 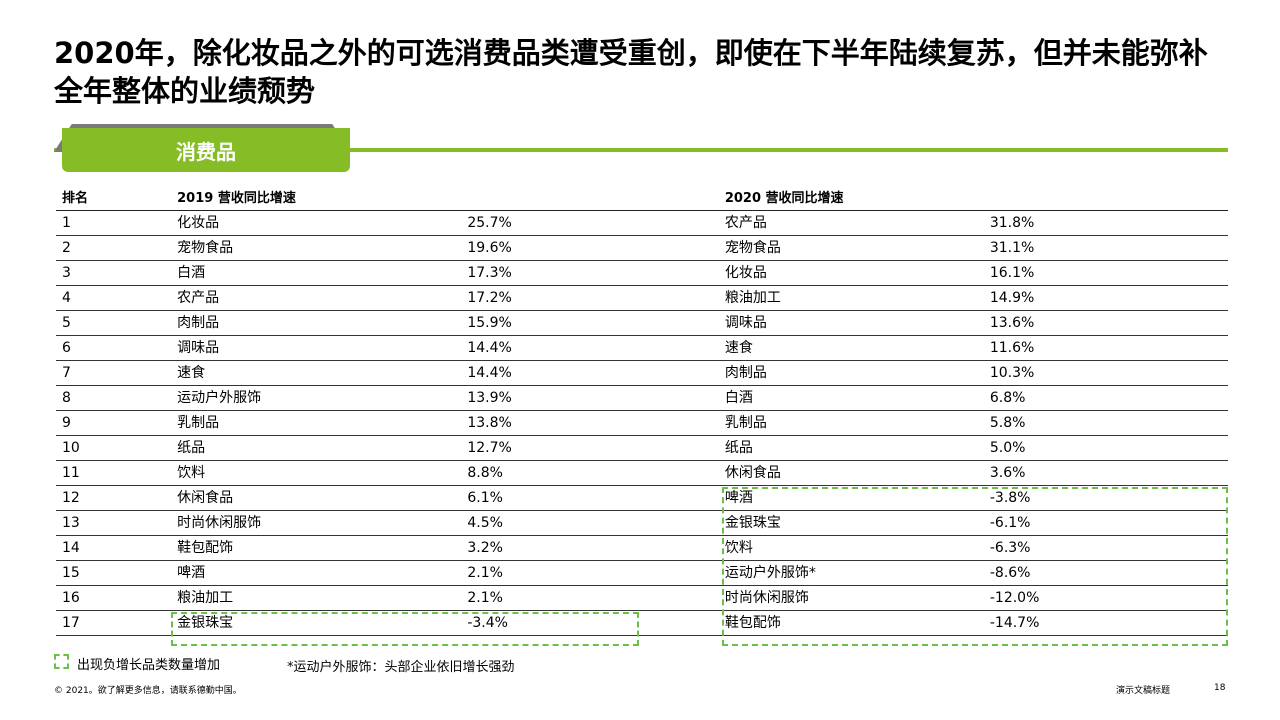 I want to click on category-2020: 鞋包配饰, so click(x=851, y=623).